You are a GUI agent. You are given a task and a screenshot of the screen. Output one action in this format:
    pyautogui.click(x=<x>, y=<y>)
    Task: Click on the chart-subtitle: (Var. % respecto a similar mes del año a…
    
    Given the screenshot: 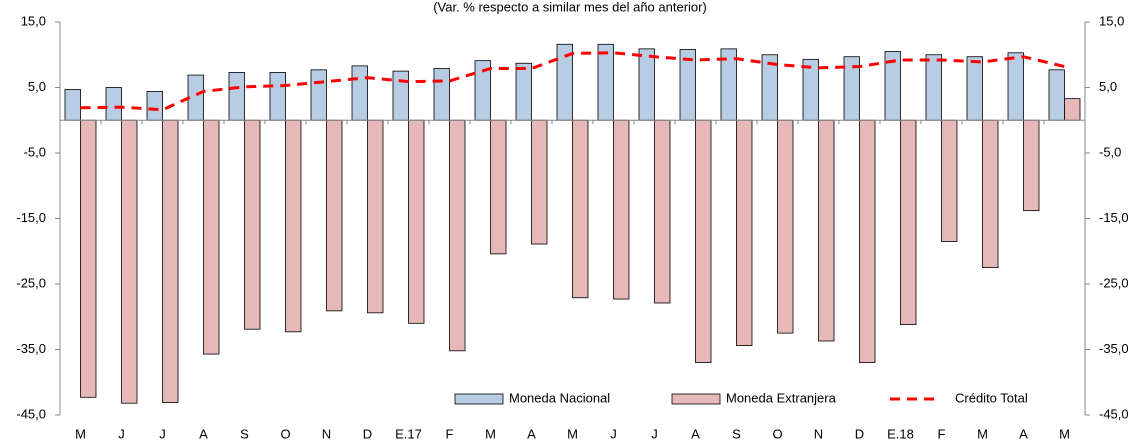 What is the action you would take?
    pyautogui.click(x=570, y=7)
    